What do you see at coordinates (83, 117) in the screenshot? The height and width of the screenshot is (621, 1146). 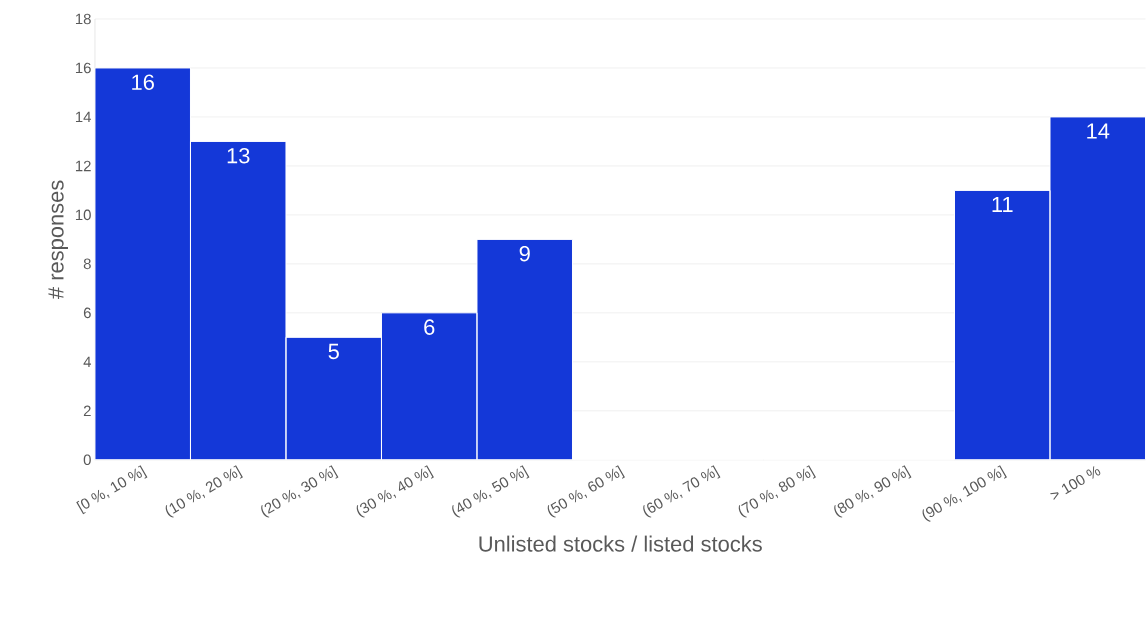 I see `y-tick-label: 14` at bounding box center [83, 117].